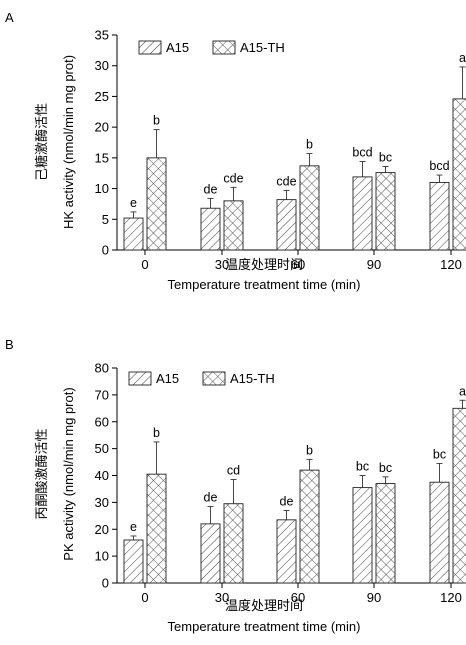 This screenshot has width=466, height=645. What do you see at coordinates (41, 142) in the screenshot?
I see `y-axis-title-cn: 己糖激酶活性` at bounding box center [41, 142].